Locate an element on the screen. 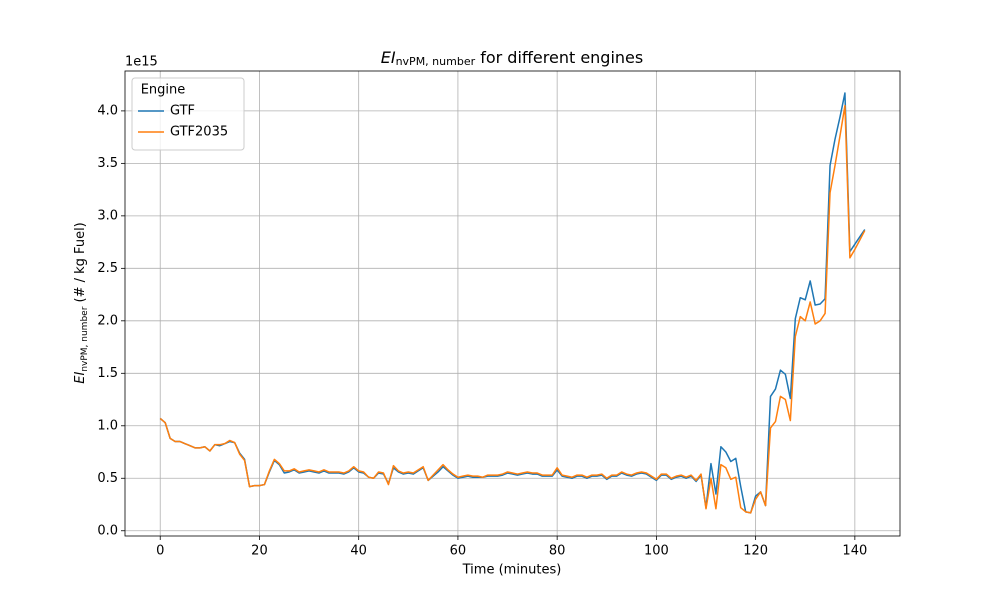 The height and width of the screenshot is (600, 1000). x-tick-label: 20 is located at coordinates (259, 551).